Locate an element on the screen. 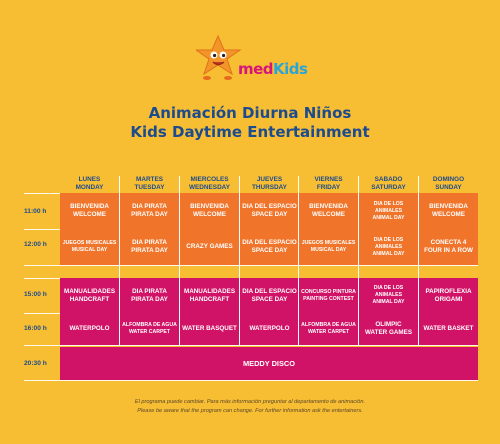 The image size is (500, 444). evening-activity-cell: MEDDY DISCO is located at coordinates (269, 363).